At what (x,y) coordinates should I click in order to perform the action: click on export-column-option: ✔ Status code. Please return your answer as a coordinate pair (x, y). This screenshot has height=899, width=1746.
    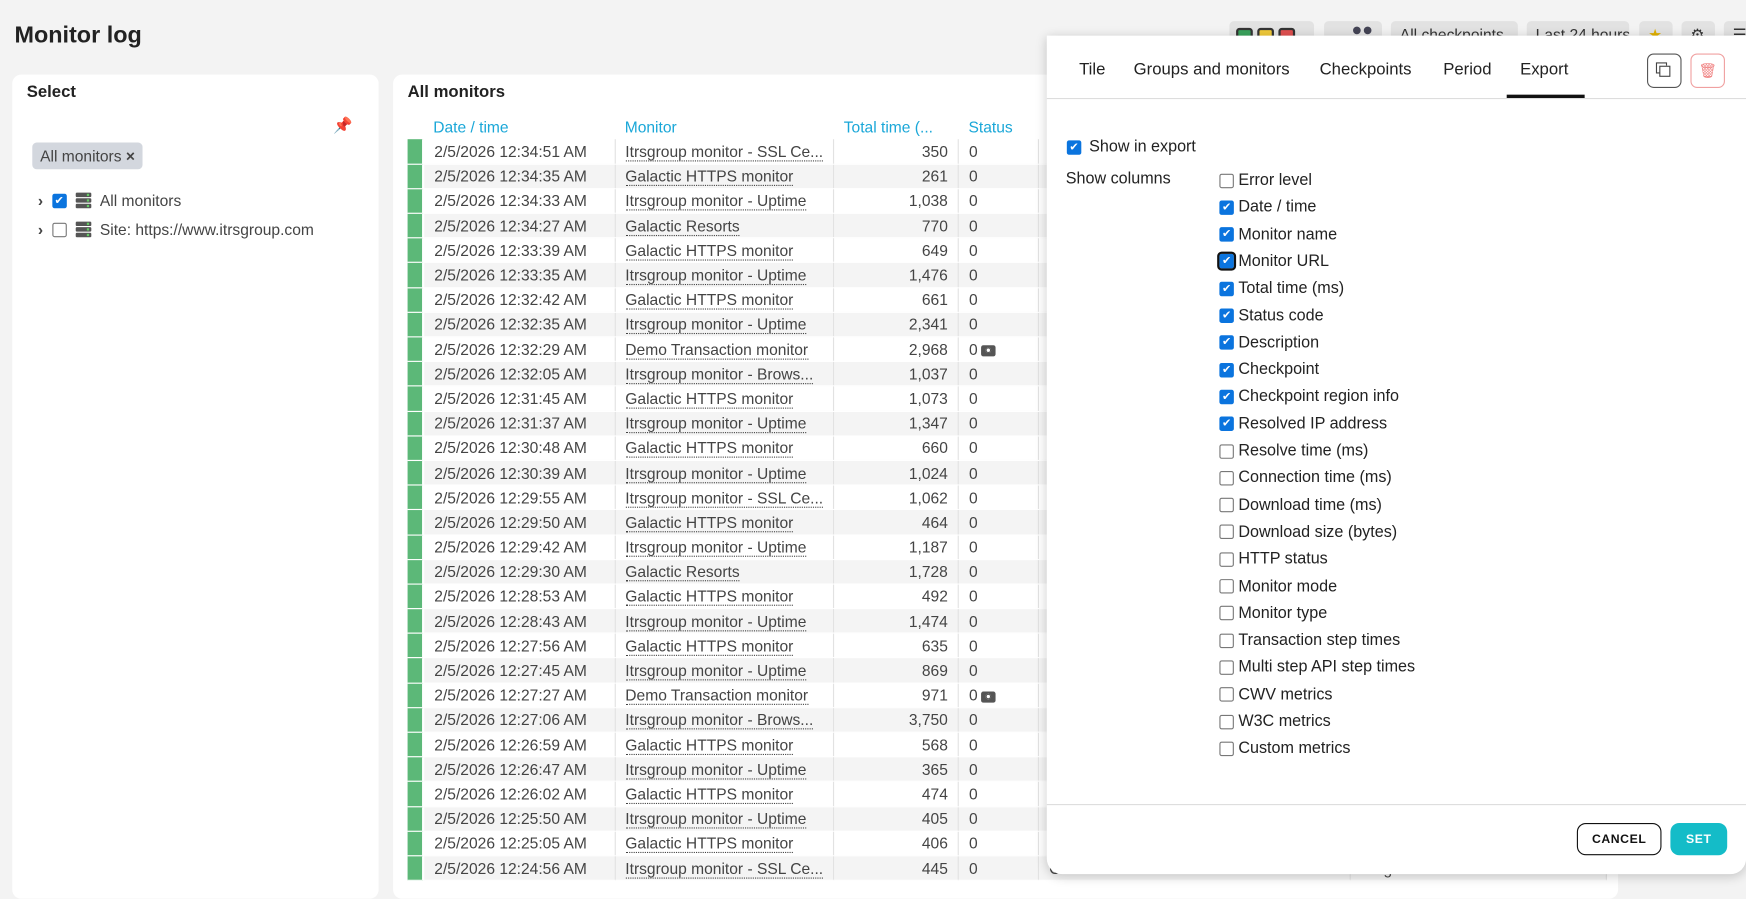
    Looking at the image, I should click on (1271, 316).